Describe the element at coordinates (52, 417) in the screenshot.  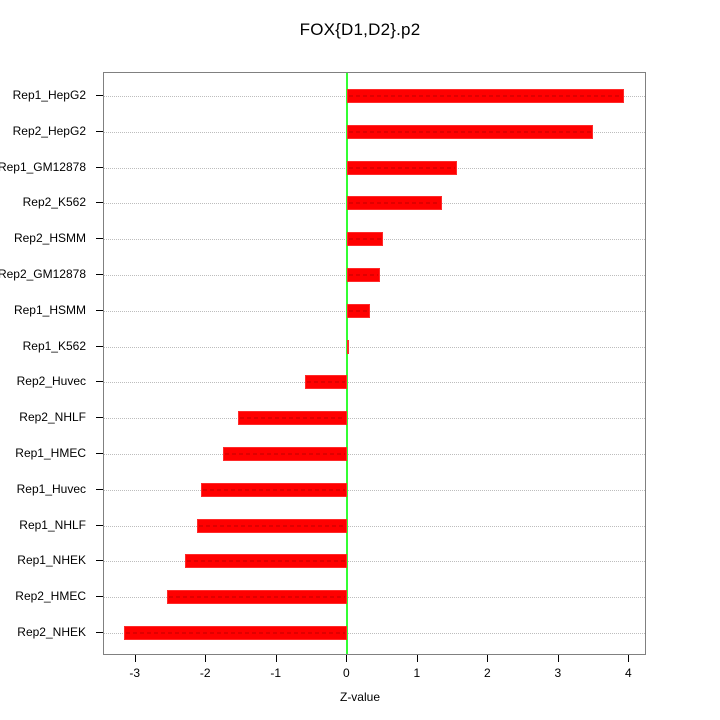
I see `y-axis-label: Rep2_NHLF` at that location.